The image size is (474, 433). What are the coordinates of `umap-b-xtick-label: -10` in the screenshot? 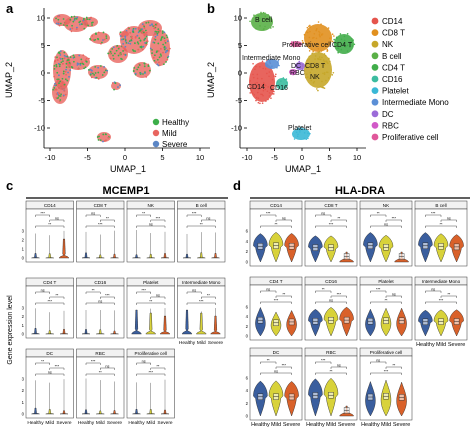 It's located at (247, 157).